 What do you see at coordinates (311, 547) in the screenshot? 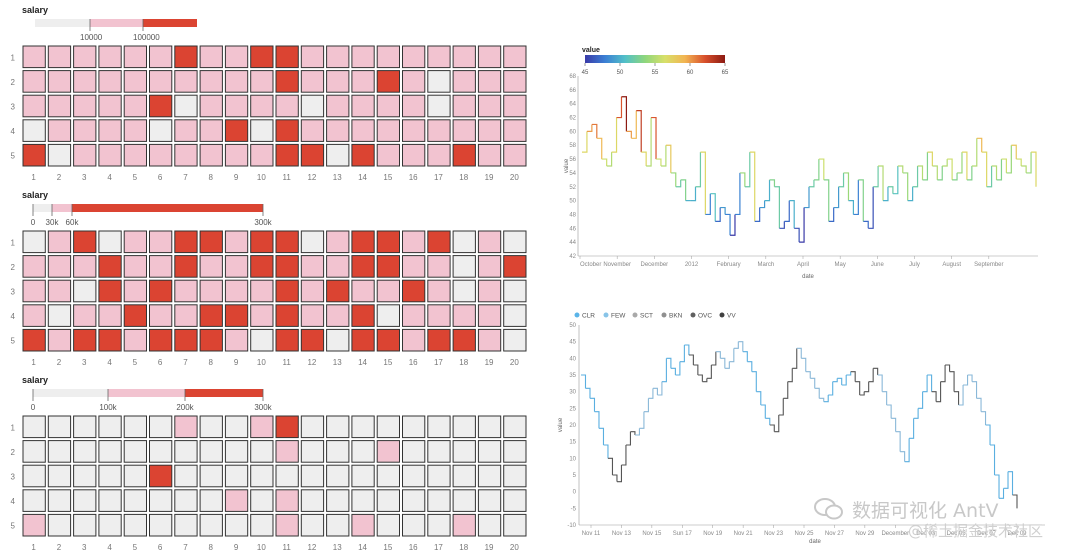
I see `col-label: 12` at bounding box center [311, 547].